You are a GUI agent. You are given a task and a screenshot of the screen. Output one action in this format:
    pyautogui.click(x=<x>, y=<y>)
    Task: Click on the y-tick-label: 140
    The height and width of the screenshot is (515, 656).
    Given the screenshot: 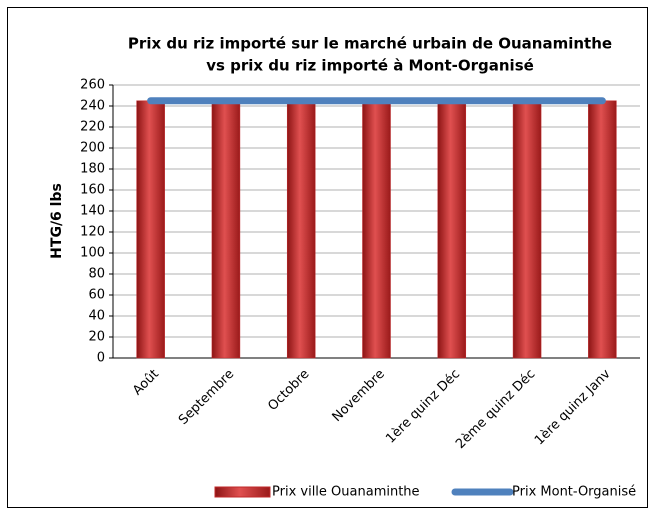 What is the action you would take?
    pyautogui.click(x=92, y=211)
    